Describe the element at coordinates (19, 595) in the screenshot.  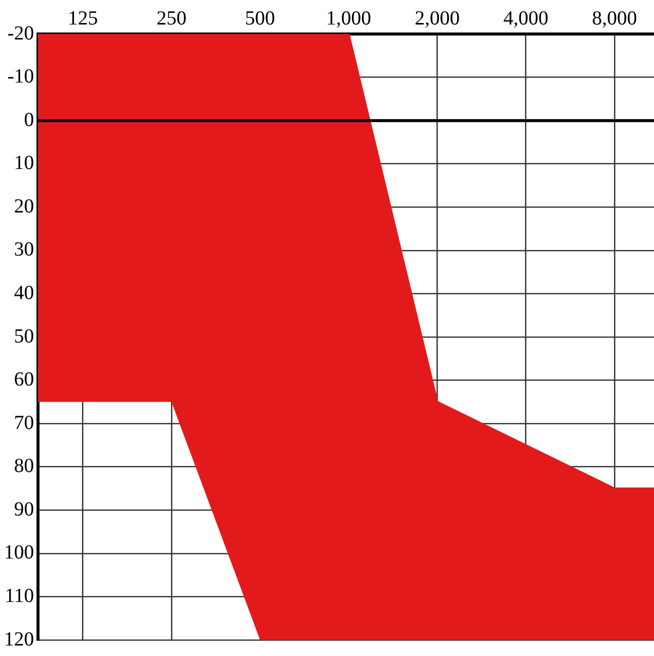
I see `y-tick-label: 110` at that location.